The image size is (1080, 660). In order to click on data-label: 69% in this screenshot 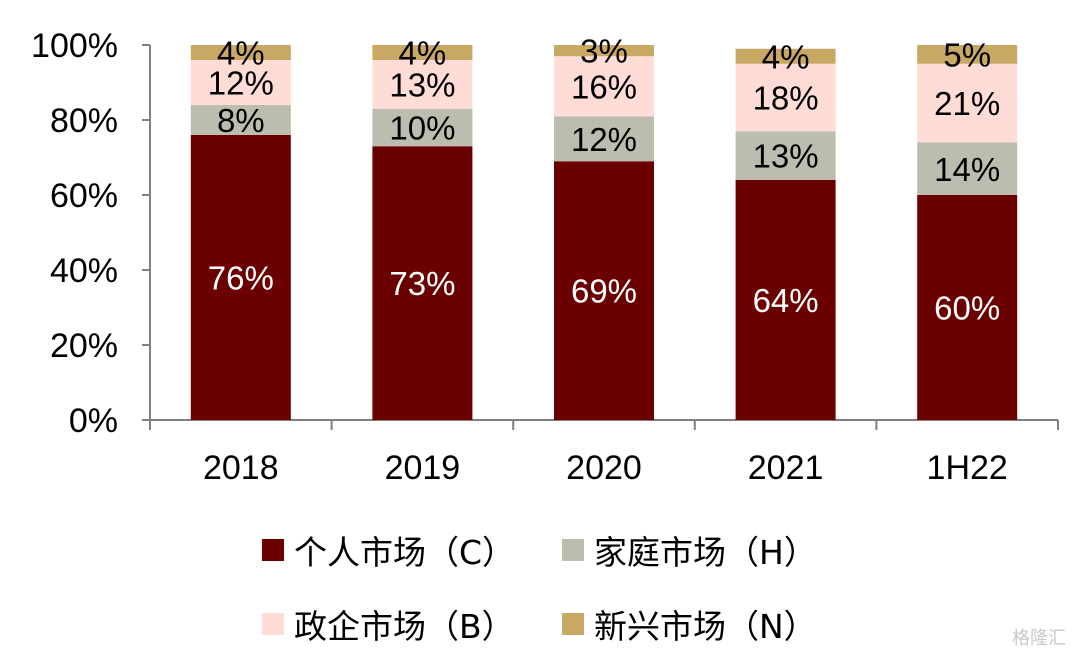, I will do `click(604, 291)`.